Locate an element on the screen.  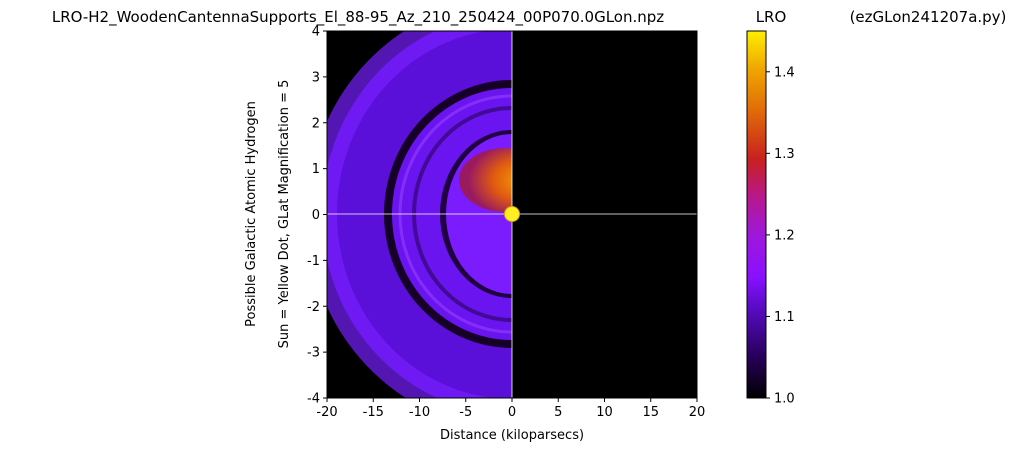
x-tick-label: 0 is located at coordinates (512, 412).